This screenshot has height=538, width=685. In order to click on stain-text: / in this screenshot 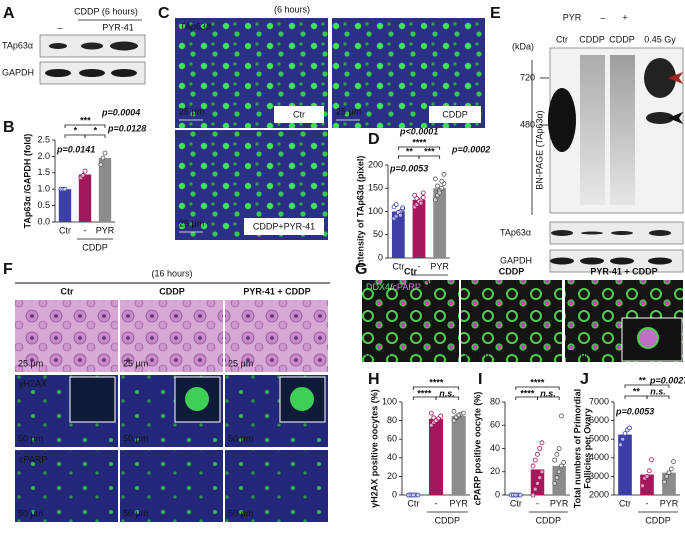, I will do `click(391, 287)`.